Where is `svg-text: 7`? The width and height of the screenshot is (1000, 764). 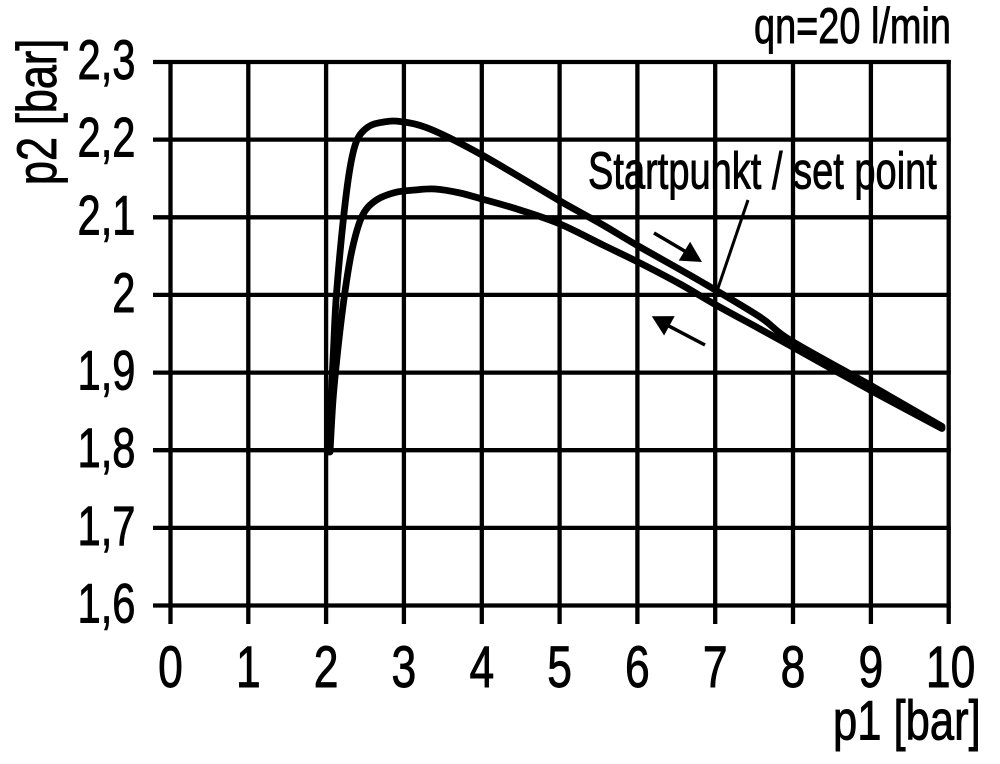
svg-text: 7 is located at coordinates (715, 667).